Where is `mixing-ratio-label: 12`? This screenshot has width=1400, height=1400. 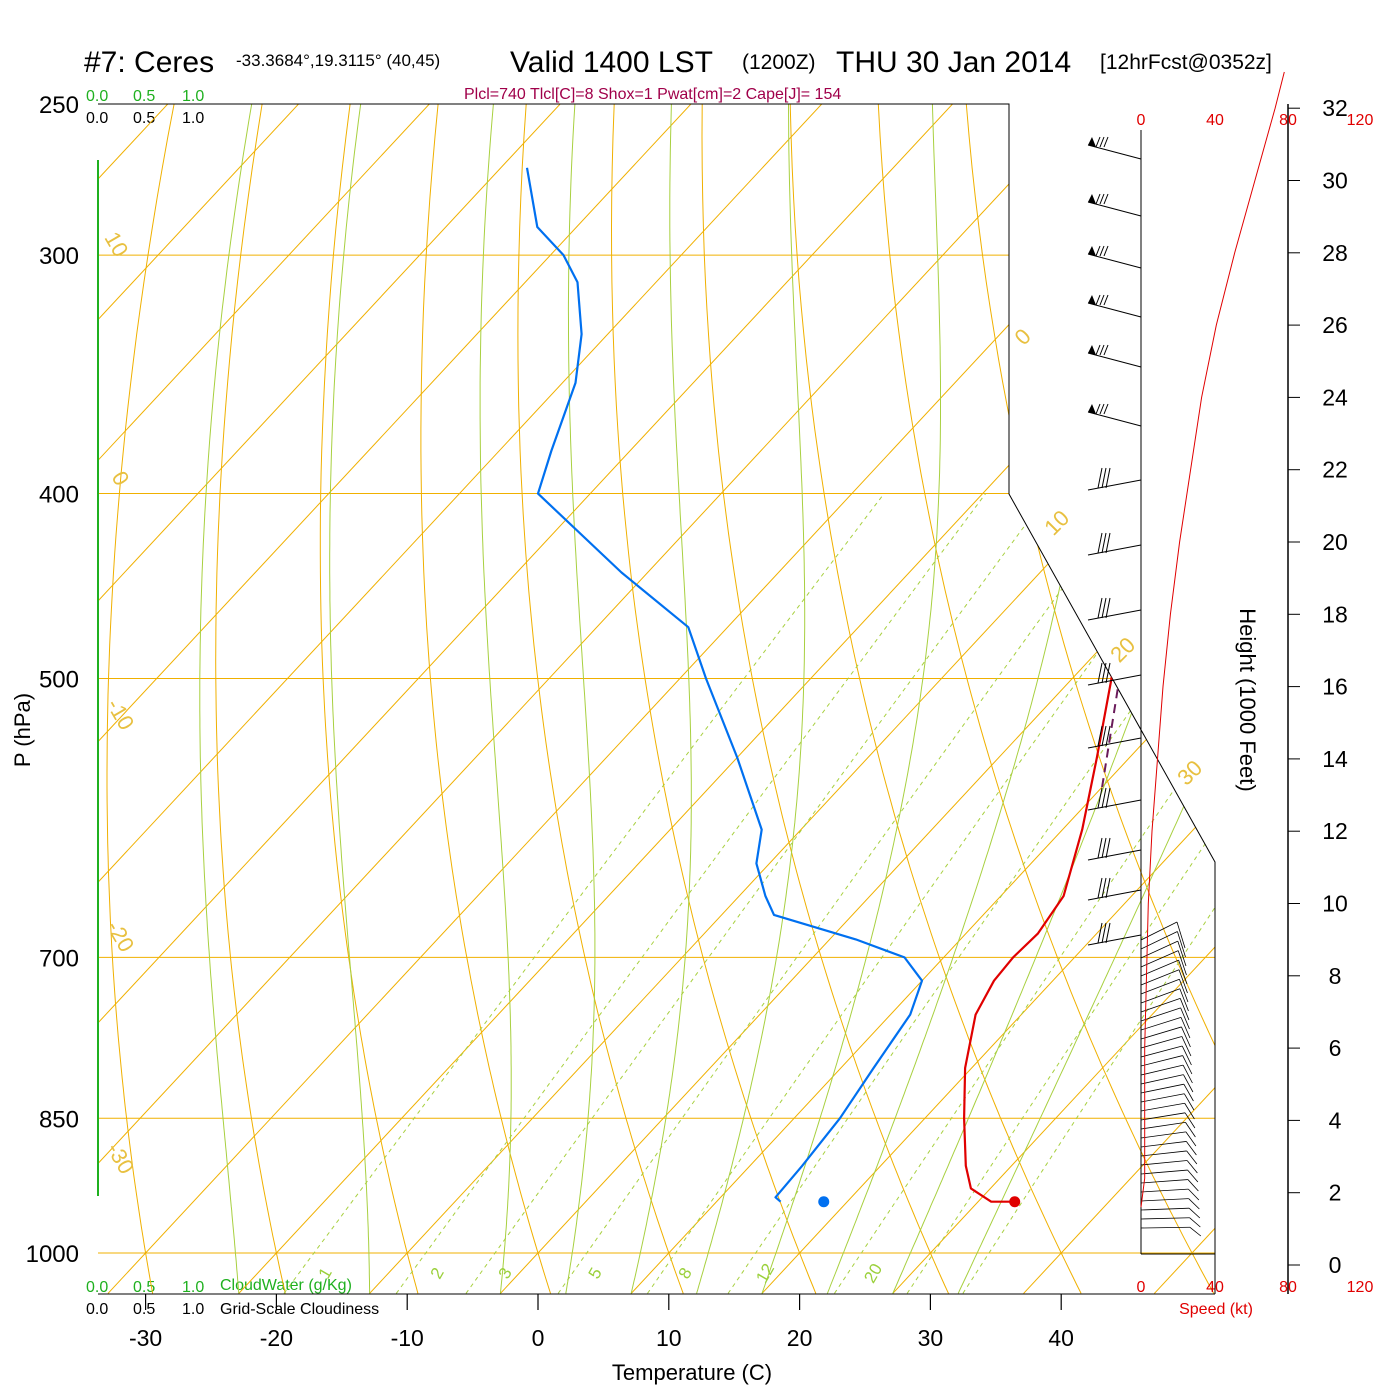
mixing-ratio-label: 12 is located at coordinates (765, 1273).